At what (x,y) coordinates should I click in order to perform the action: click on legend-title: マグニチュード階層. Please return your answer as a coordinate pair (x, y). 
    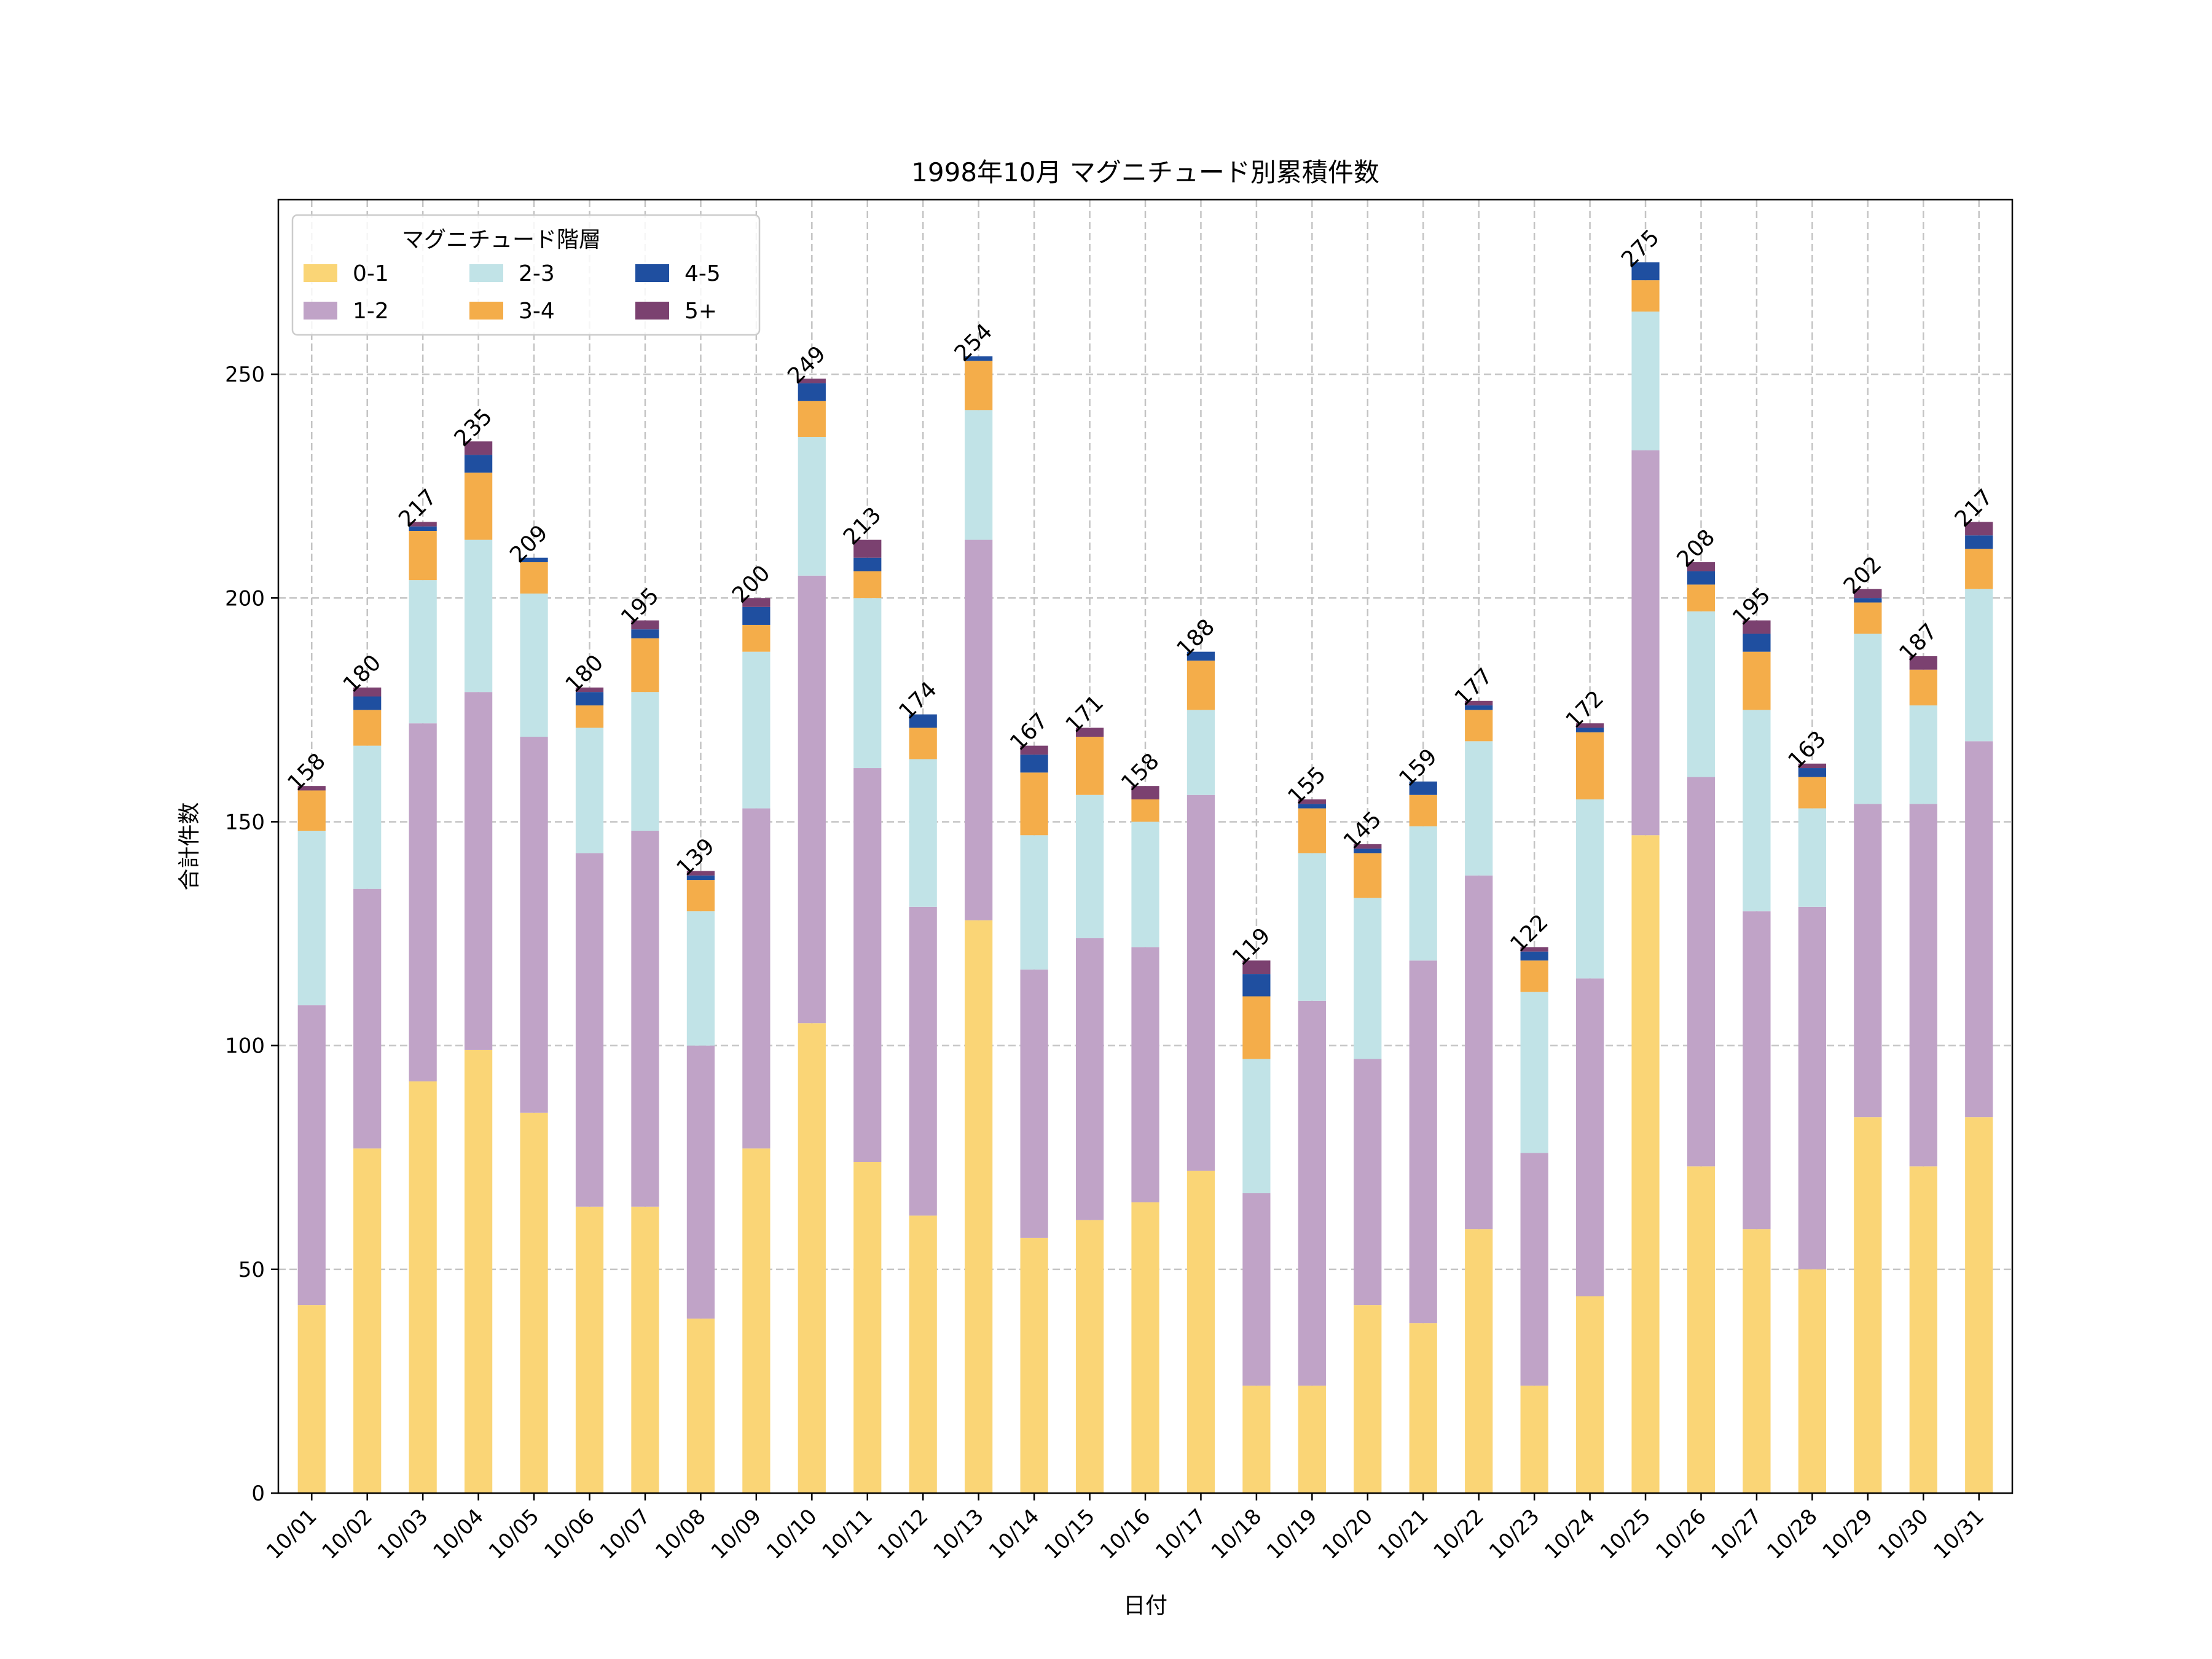
    Looking at the image, I should click on (501, 240).